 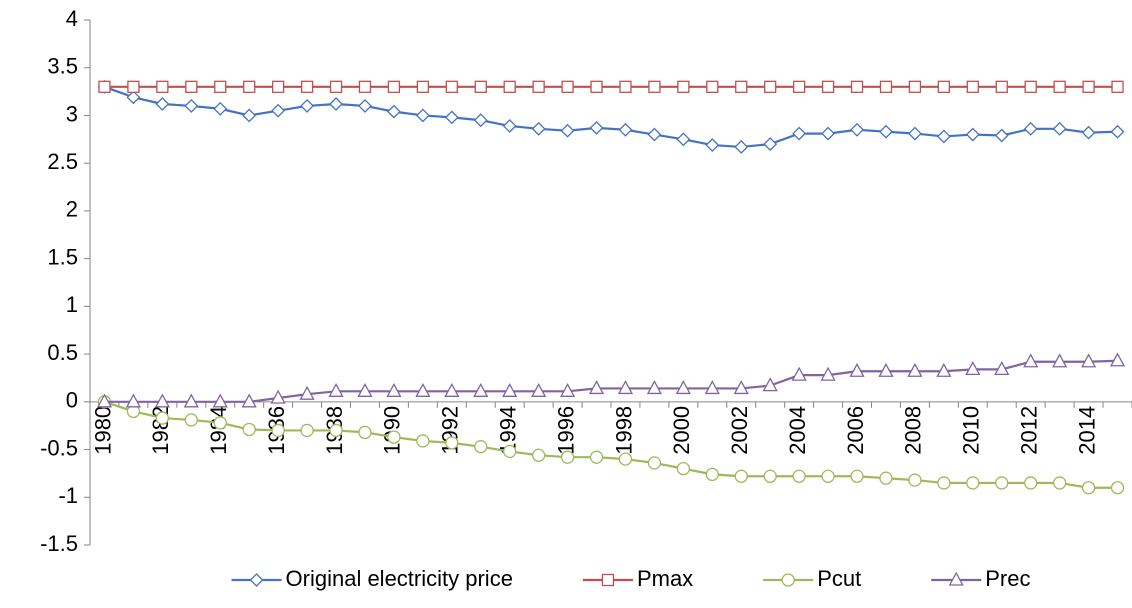 What do you see at coordinates (1086, 430) in the screenshot?
I see `x-tick-label: 2014` at bounding box center [1086, 430].